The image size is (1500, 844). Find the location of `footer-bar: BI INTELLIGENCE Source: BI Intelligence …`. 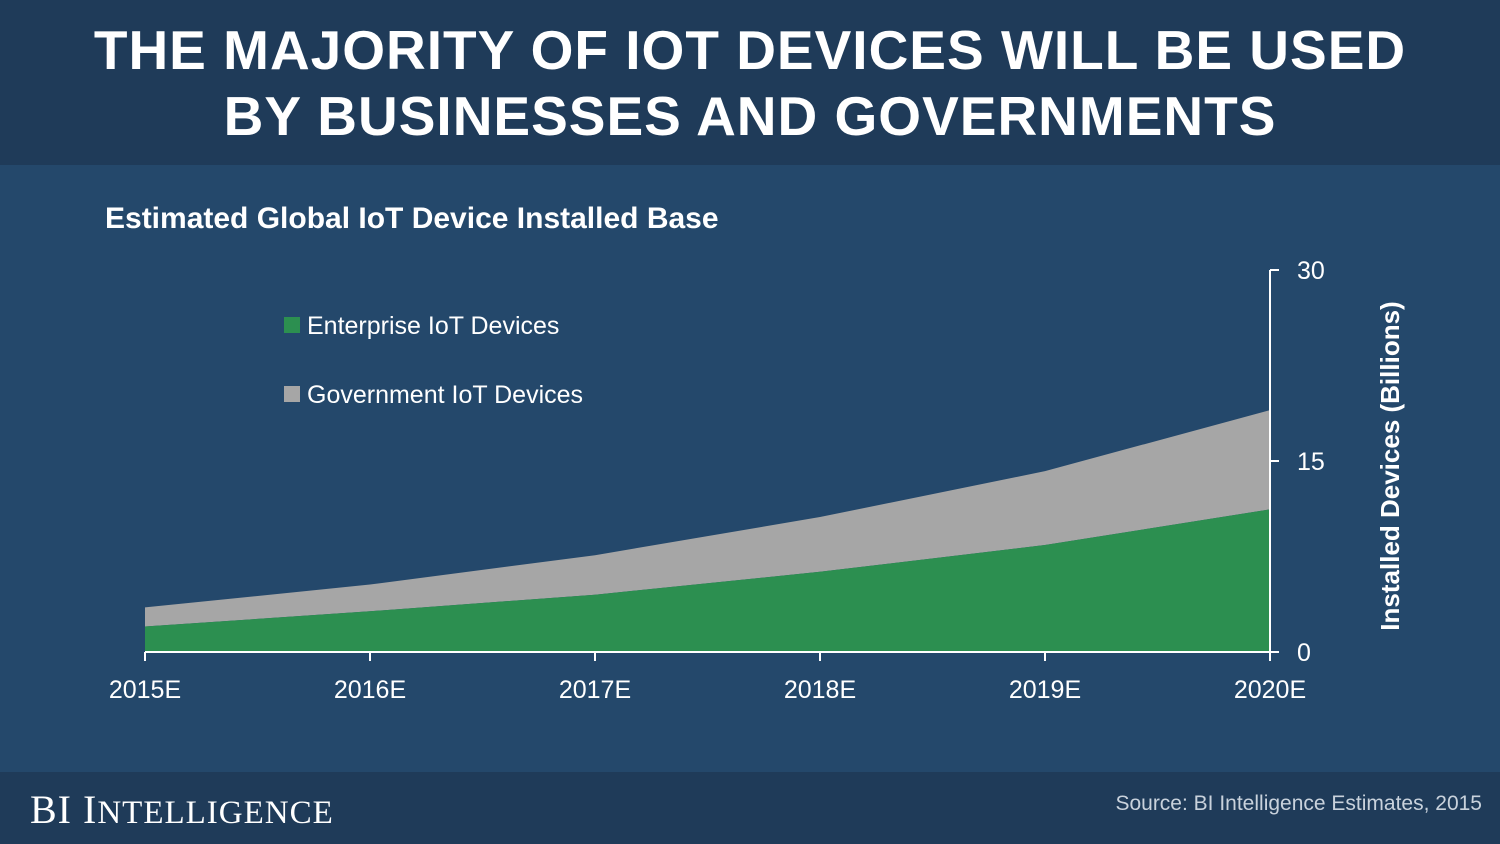

footer-bar: BI INTELLIGENCE Source: BI Intelligence … is located at coordinates (750, 808).